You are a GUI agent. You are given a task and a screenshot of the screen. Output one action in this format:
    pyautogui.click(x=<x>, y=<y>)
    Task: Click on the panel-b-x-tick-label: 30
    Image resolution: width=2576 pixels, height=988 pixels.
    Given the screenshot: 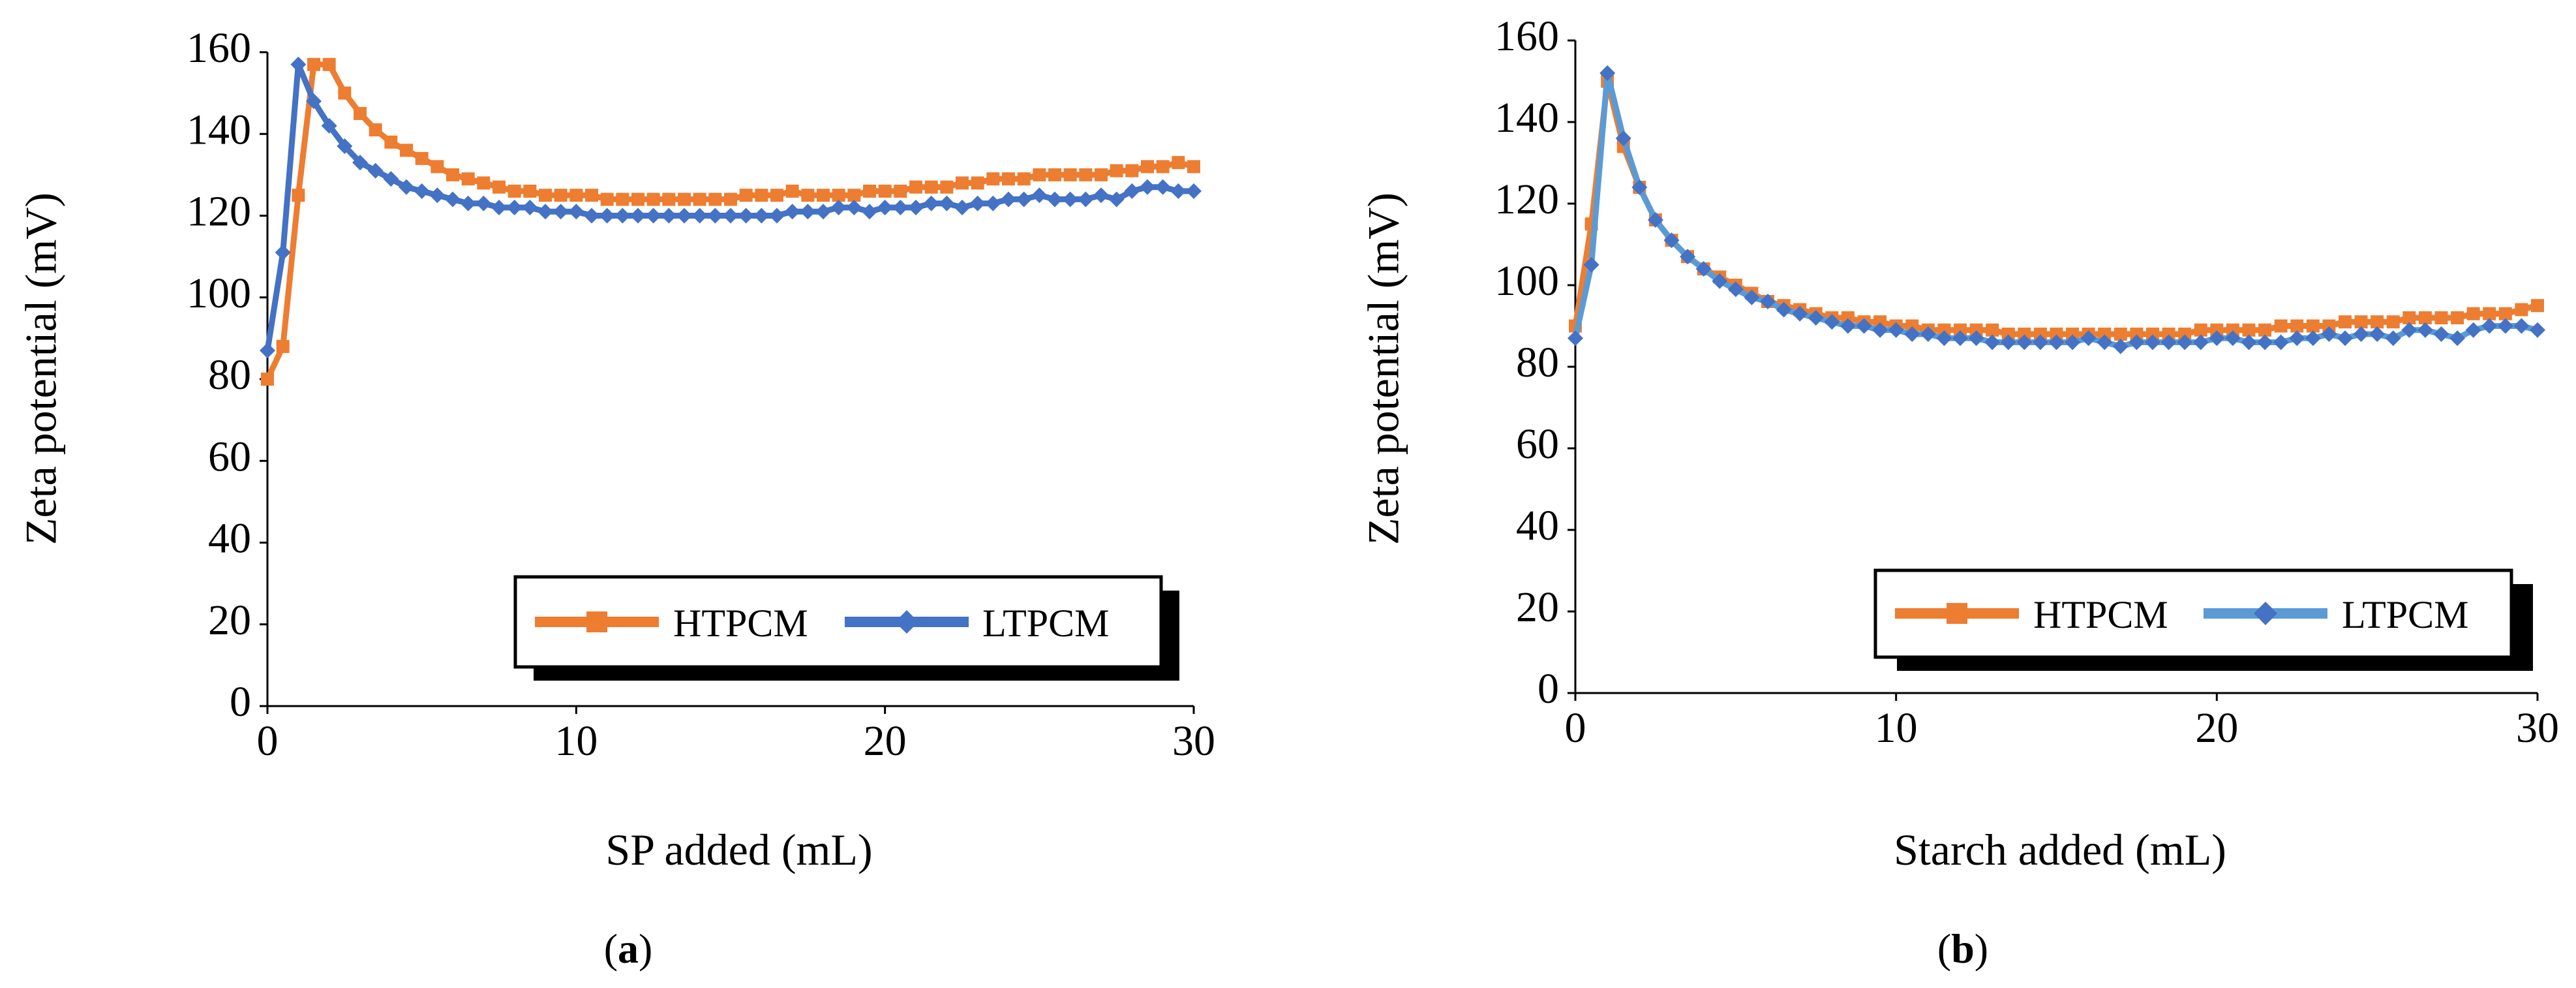 What is the action you would take?
    pyautogui.click(x=2538, y=728)
    